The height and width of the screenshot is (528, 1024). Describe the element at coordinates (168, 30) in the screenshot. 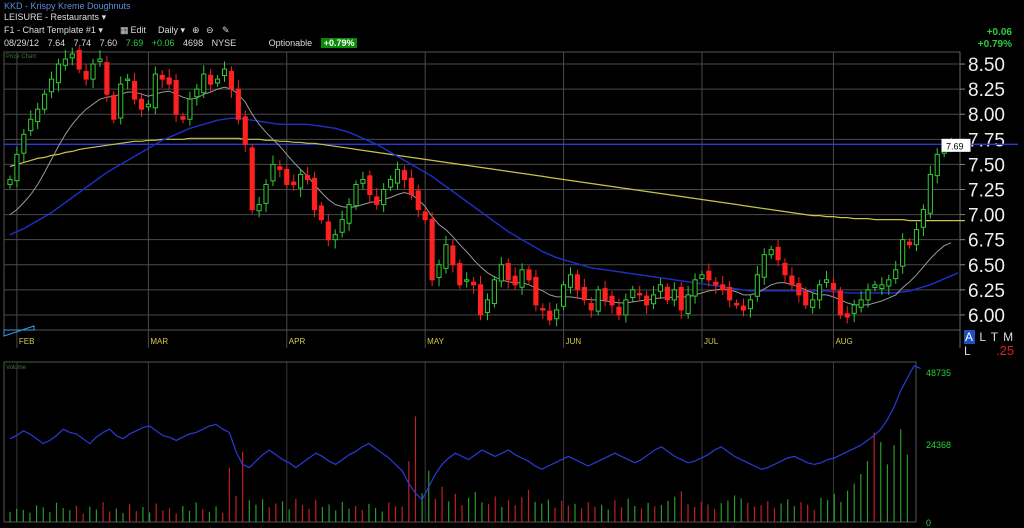

I see `period-label: Daily` at that location.